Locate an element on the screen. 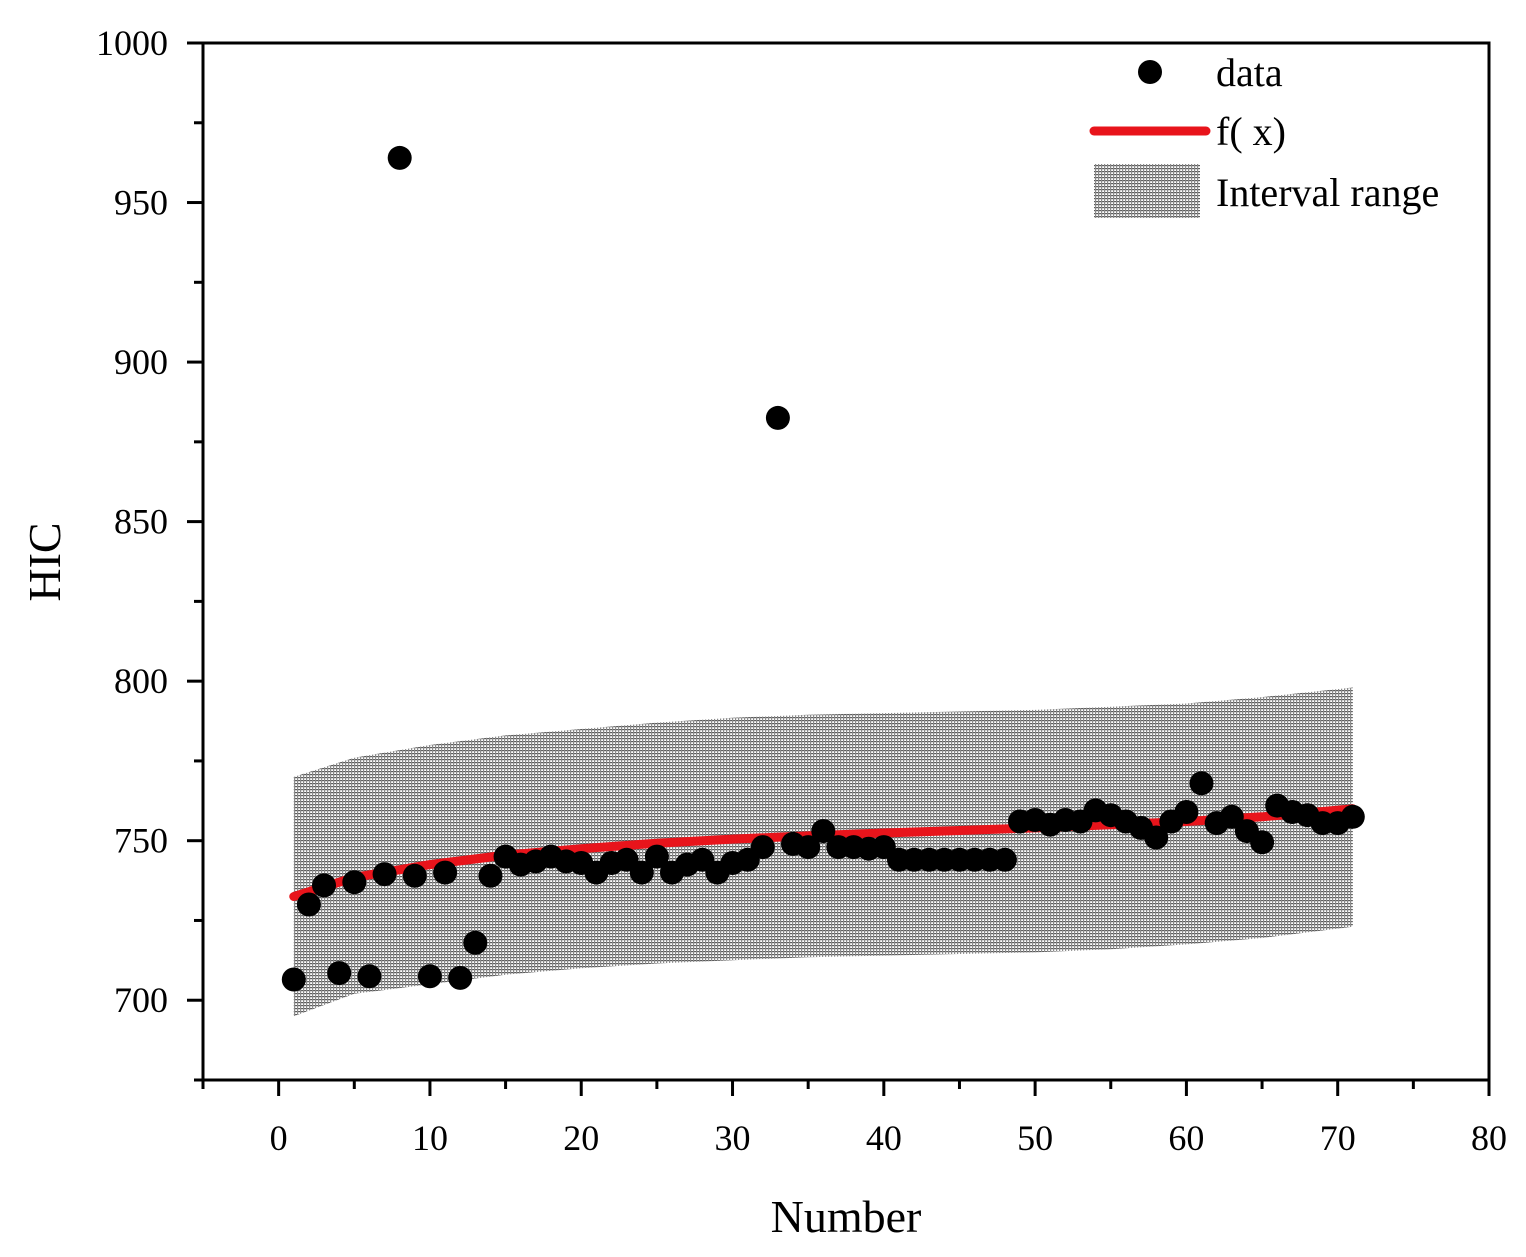  legend-fit-label: f( x) is located at coordinates (1251, 131).